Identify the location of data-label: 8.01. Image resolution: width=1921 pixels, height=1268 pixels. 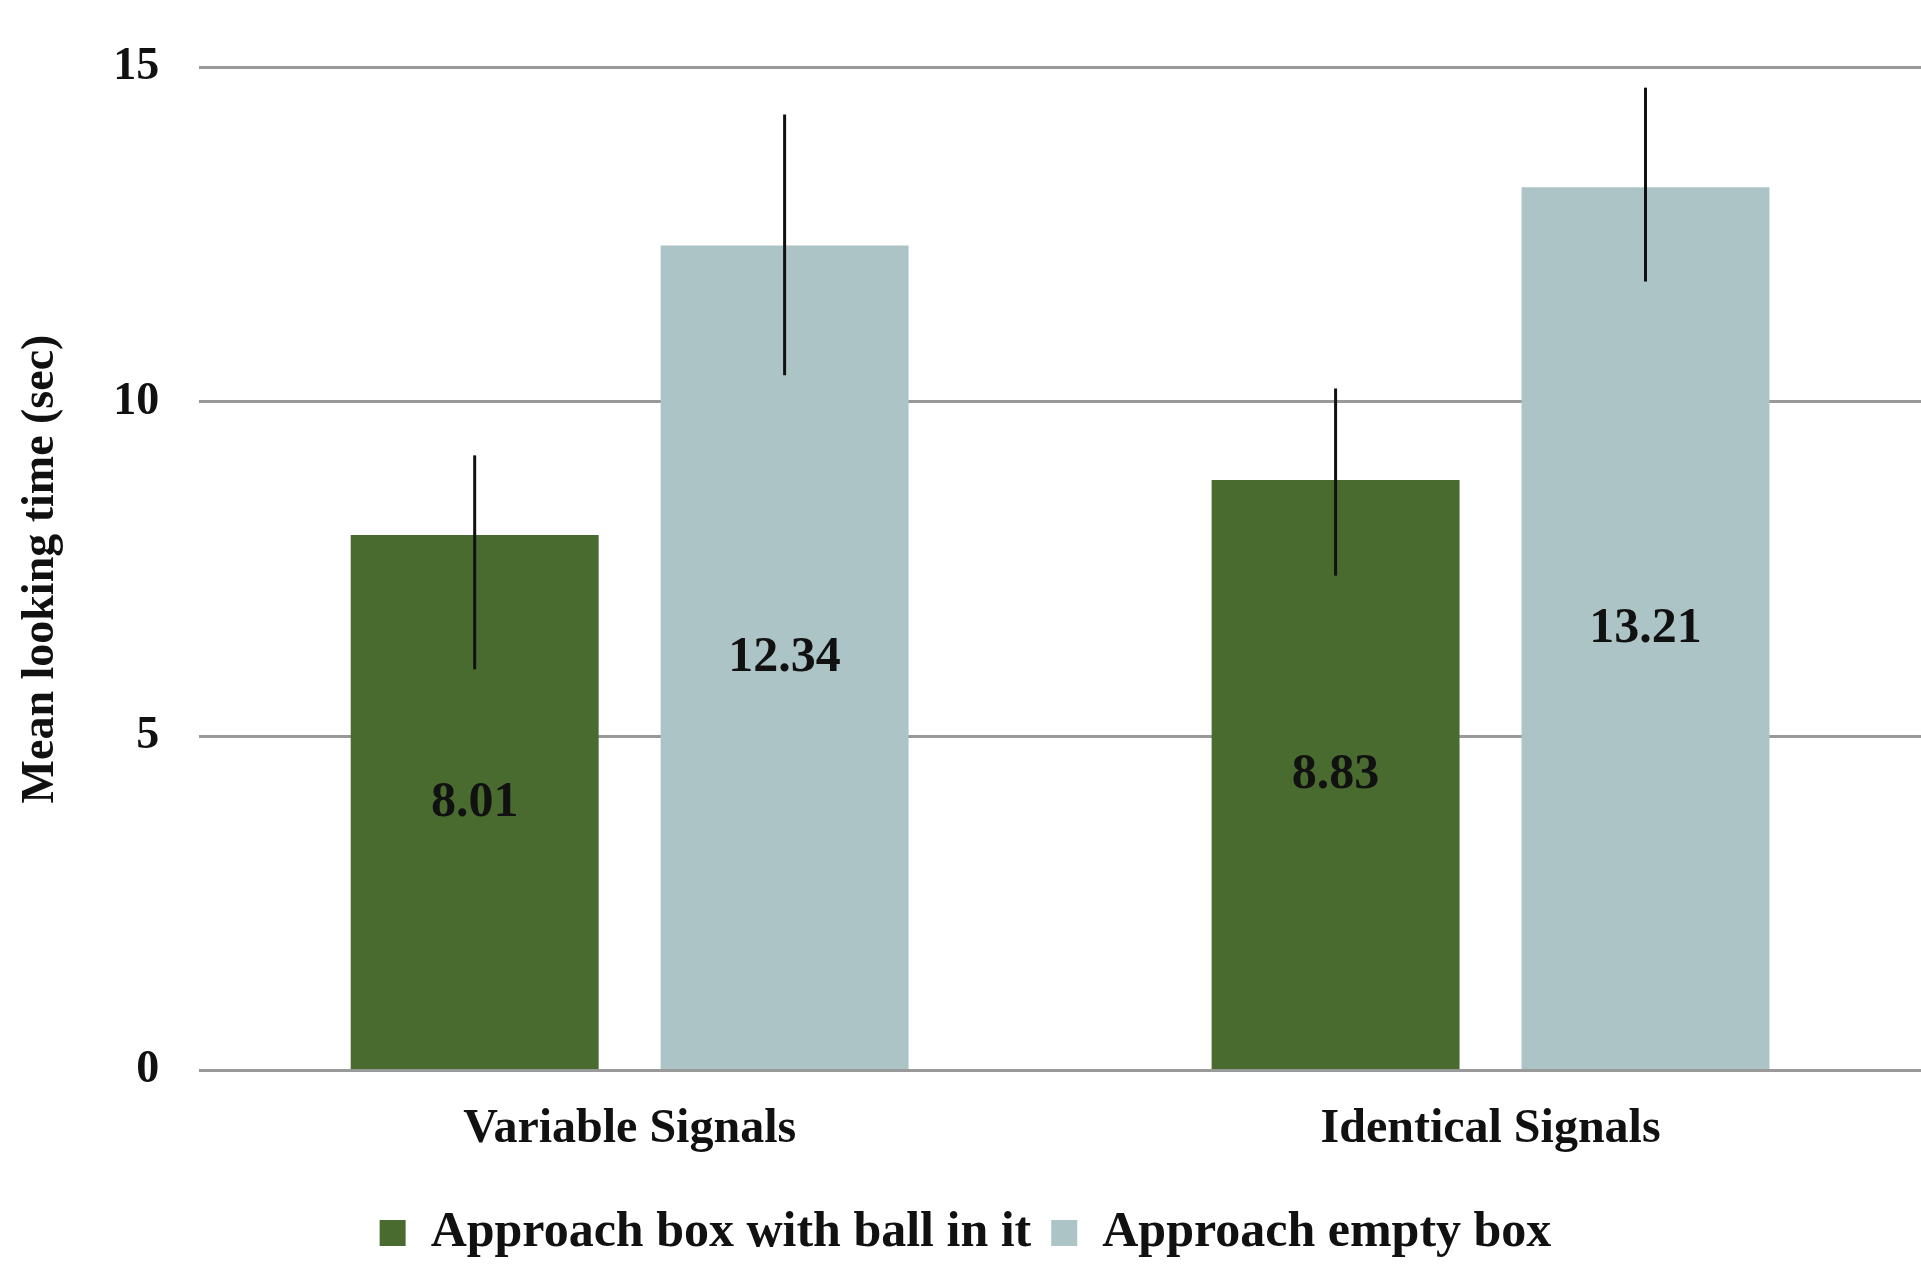
(474, 798).